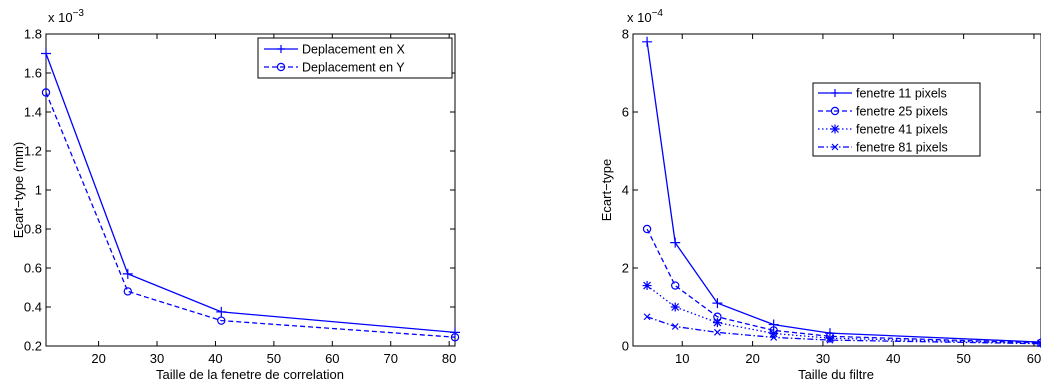 The image size is (1041, 385). What do you see at coordinates (625, 34) in the screenshot?
I see `y-tick-label: 8` at bounding box center [625, 34].